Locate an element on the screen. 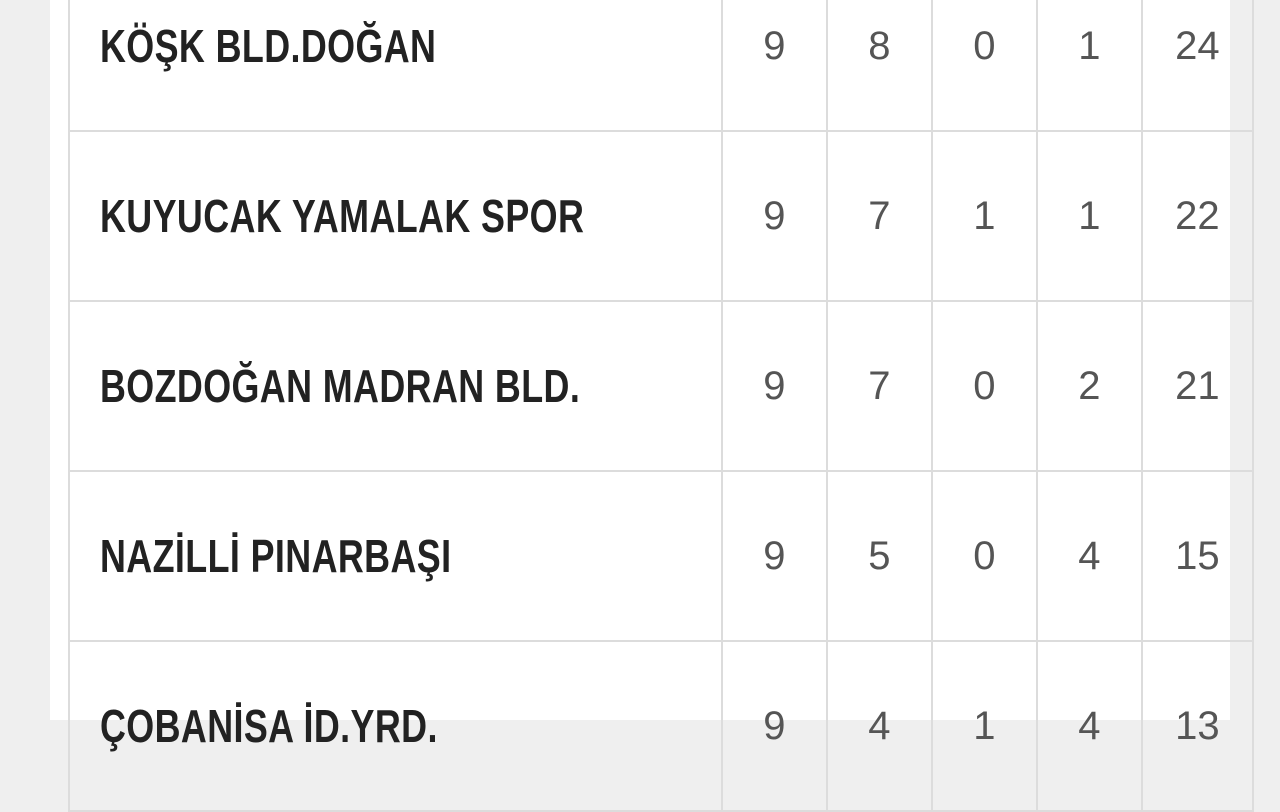  points-cell: 21 is located at coordinates (1197, 386).